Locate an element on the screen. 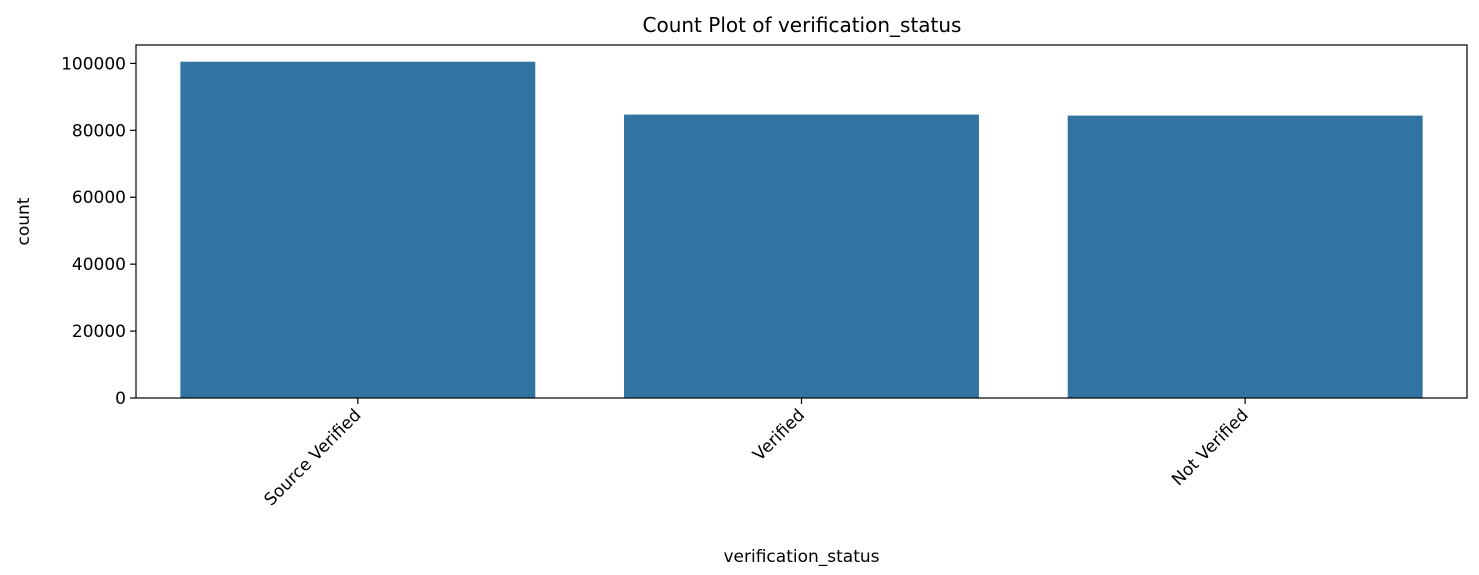 Image resolution: width=1479 pixels, height=575 pixels. y-tick-label: 60000 is located at coordinates (99, 198).